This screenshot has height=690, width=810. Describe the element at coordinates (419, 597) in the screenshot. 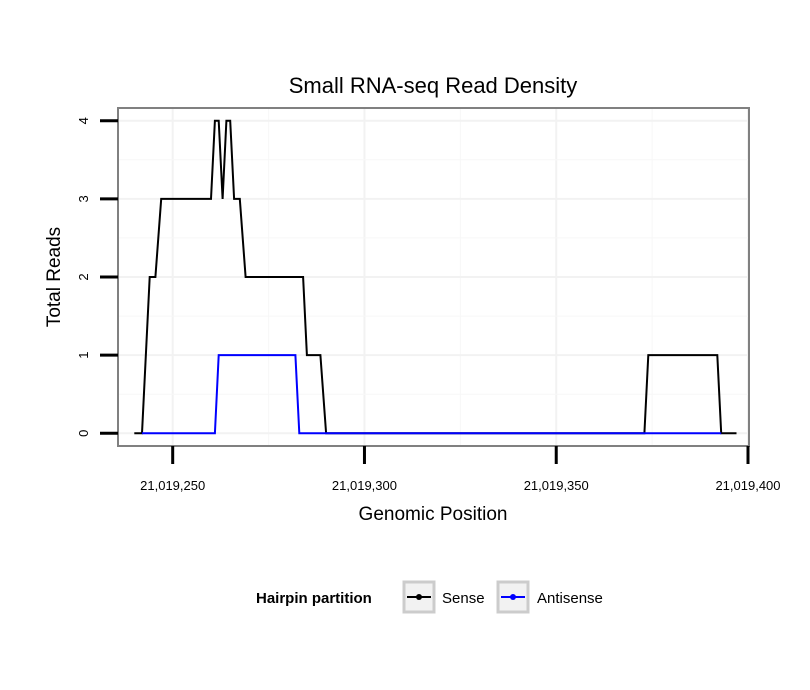

I see `legend-key-sense-point` at that location.